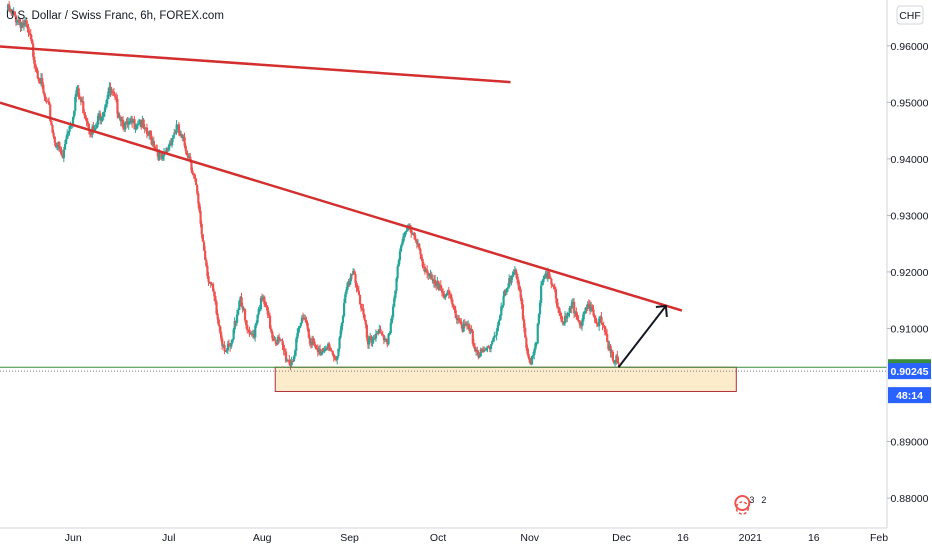 This screenshot has width=932, height=550. I want to click on time-tick-label: Nov, so click(529, 538).